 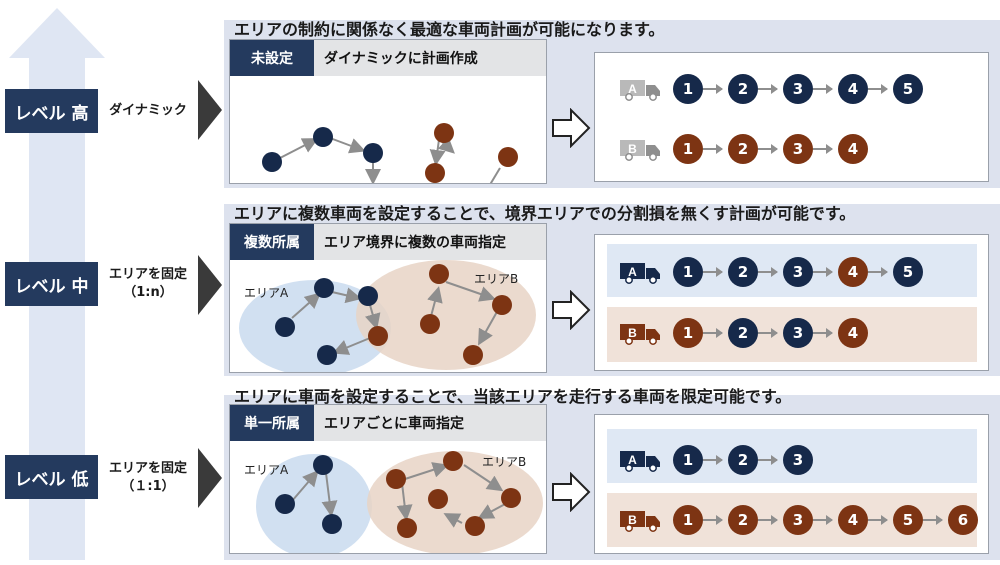 What do you see at coordinates (430, 242) in the screenshot?
I see `panel-heading: エリア境界に複数の車両指定` at bounding box center [430, 242].